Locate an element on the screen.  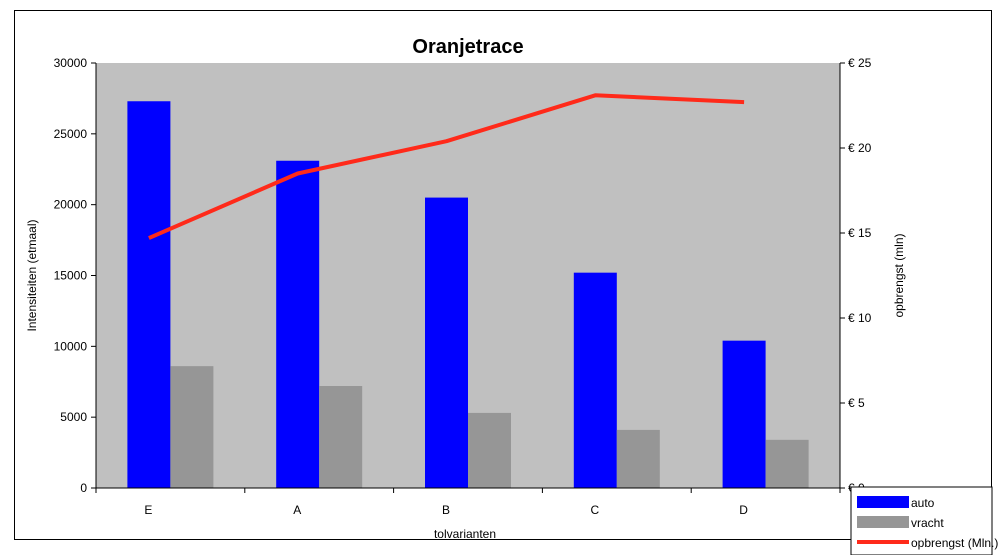
x-axis-title: tolvarianten is located at coordinates (465, 534).